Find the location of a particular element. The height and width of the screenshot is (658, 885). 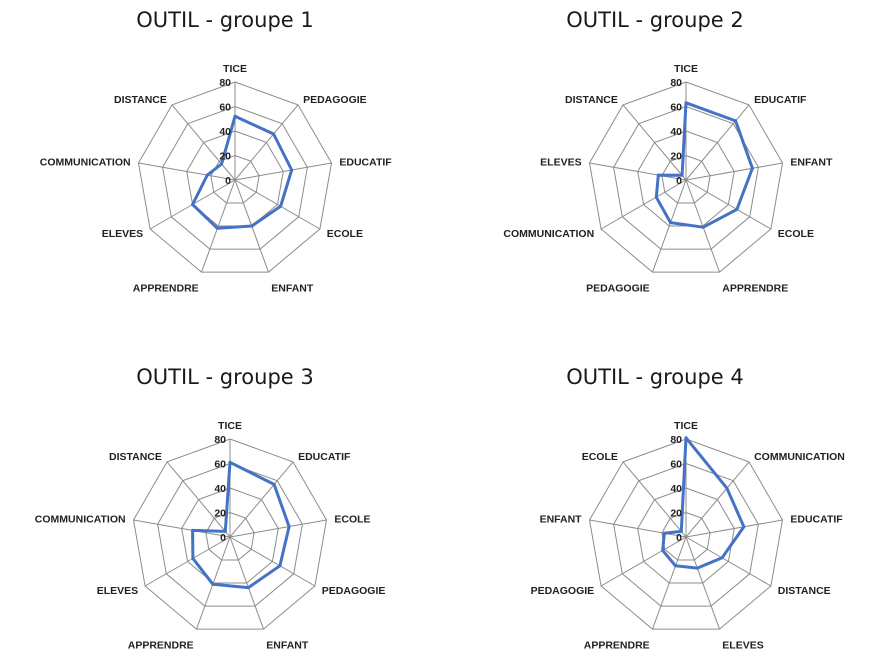

chart-title: OUTIL - groupe 3 is located at coordinates (225, 377).